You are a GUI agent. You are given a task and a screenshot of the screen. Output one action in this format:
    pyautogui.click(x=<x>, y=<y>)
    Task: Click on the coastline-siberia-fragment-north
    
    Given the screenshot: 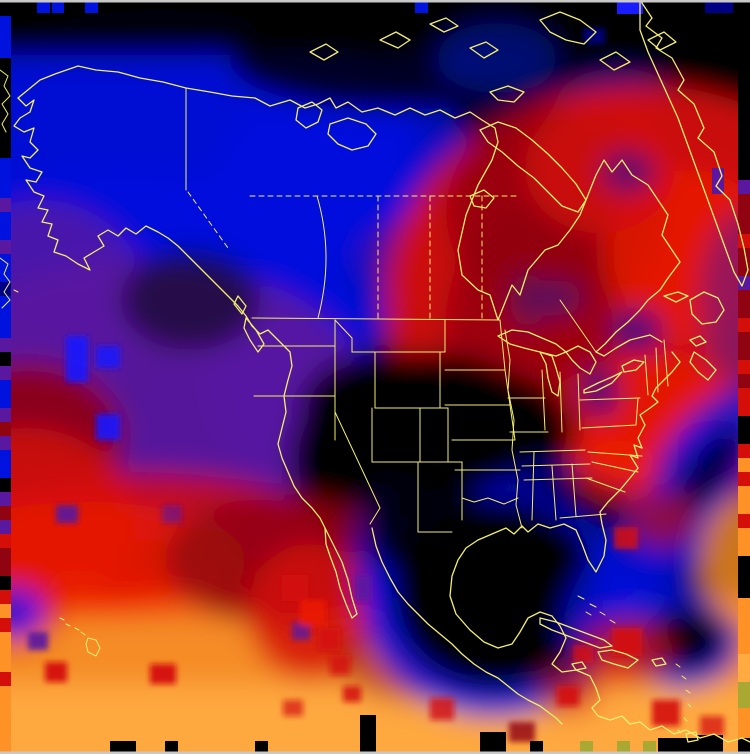 What is the action you would take?
    pyautogui.click(x=5, y=101)
    